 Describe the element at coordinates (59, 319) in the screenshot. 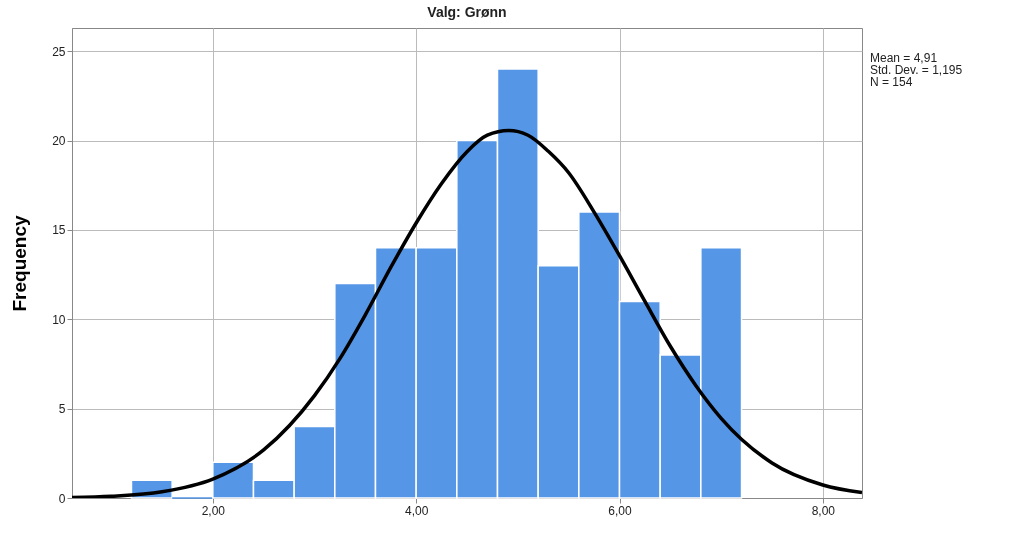

I see `y-tick-label: 10` at that location.